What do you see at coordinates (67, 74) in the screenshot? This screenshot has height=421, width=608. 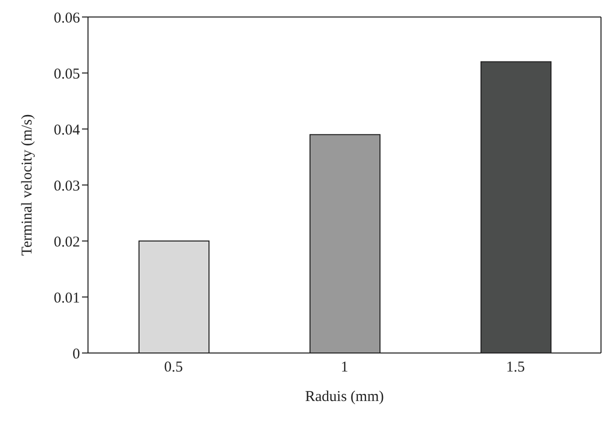 I see `y-tick-label: 0.05` at bounding box center [67, 74].